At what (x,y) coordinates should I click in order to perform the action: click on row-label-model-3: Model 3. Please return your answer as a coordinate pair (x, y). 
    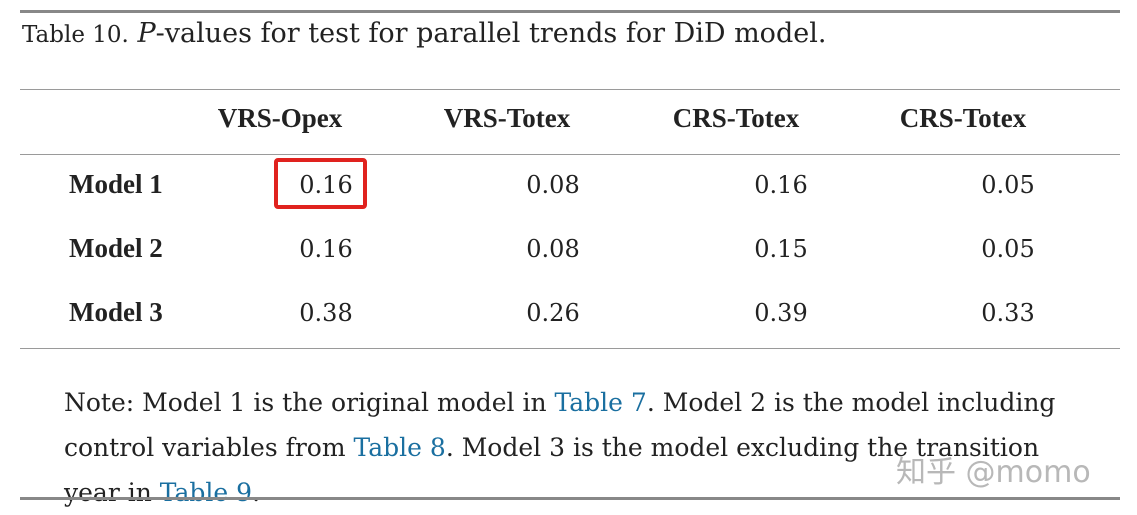
    Looking at the image, I should click on (116, 312).